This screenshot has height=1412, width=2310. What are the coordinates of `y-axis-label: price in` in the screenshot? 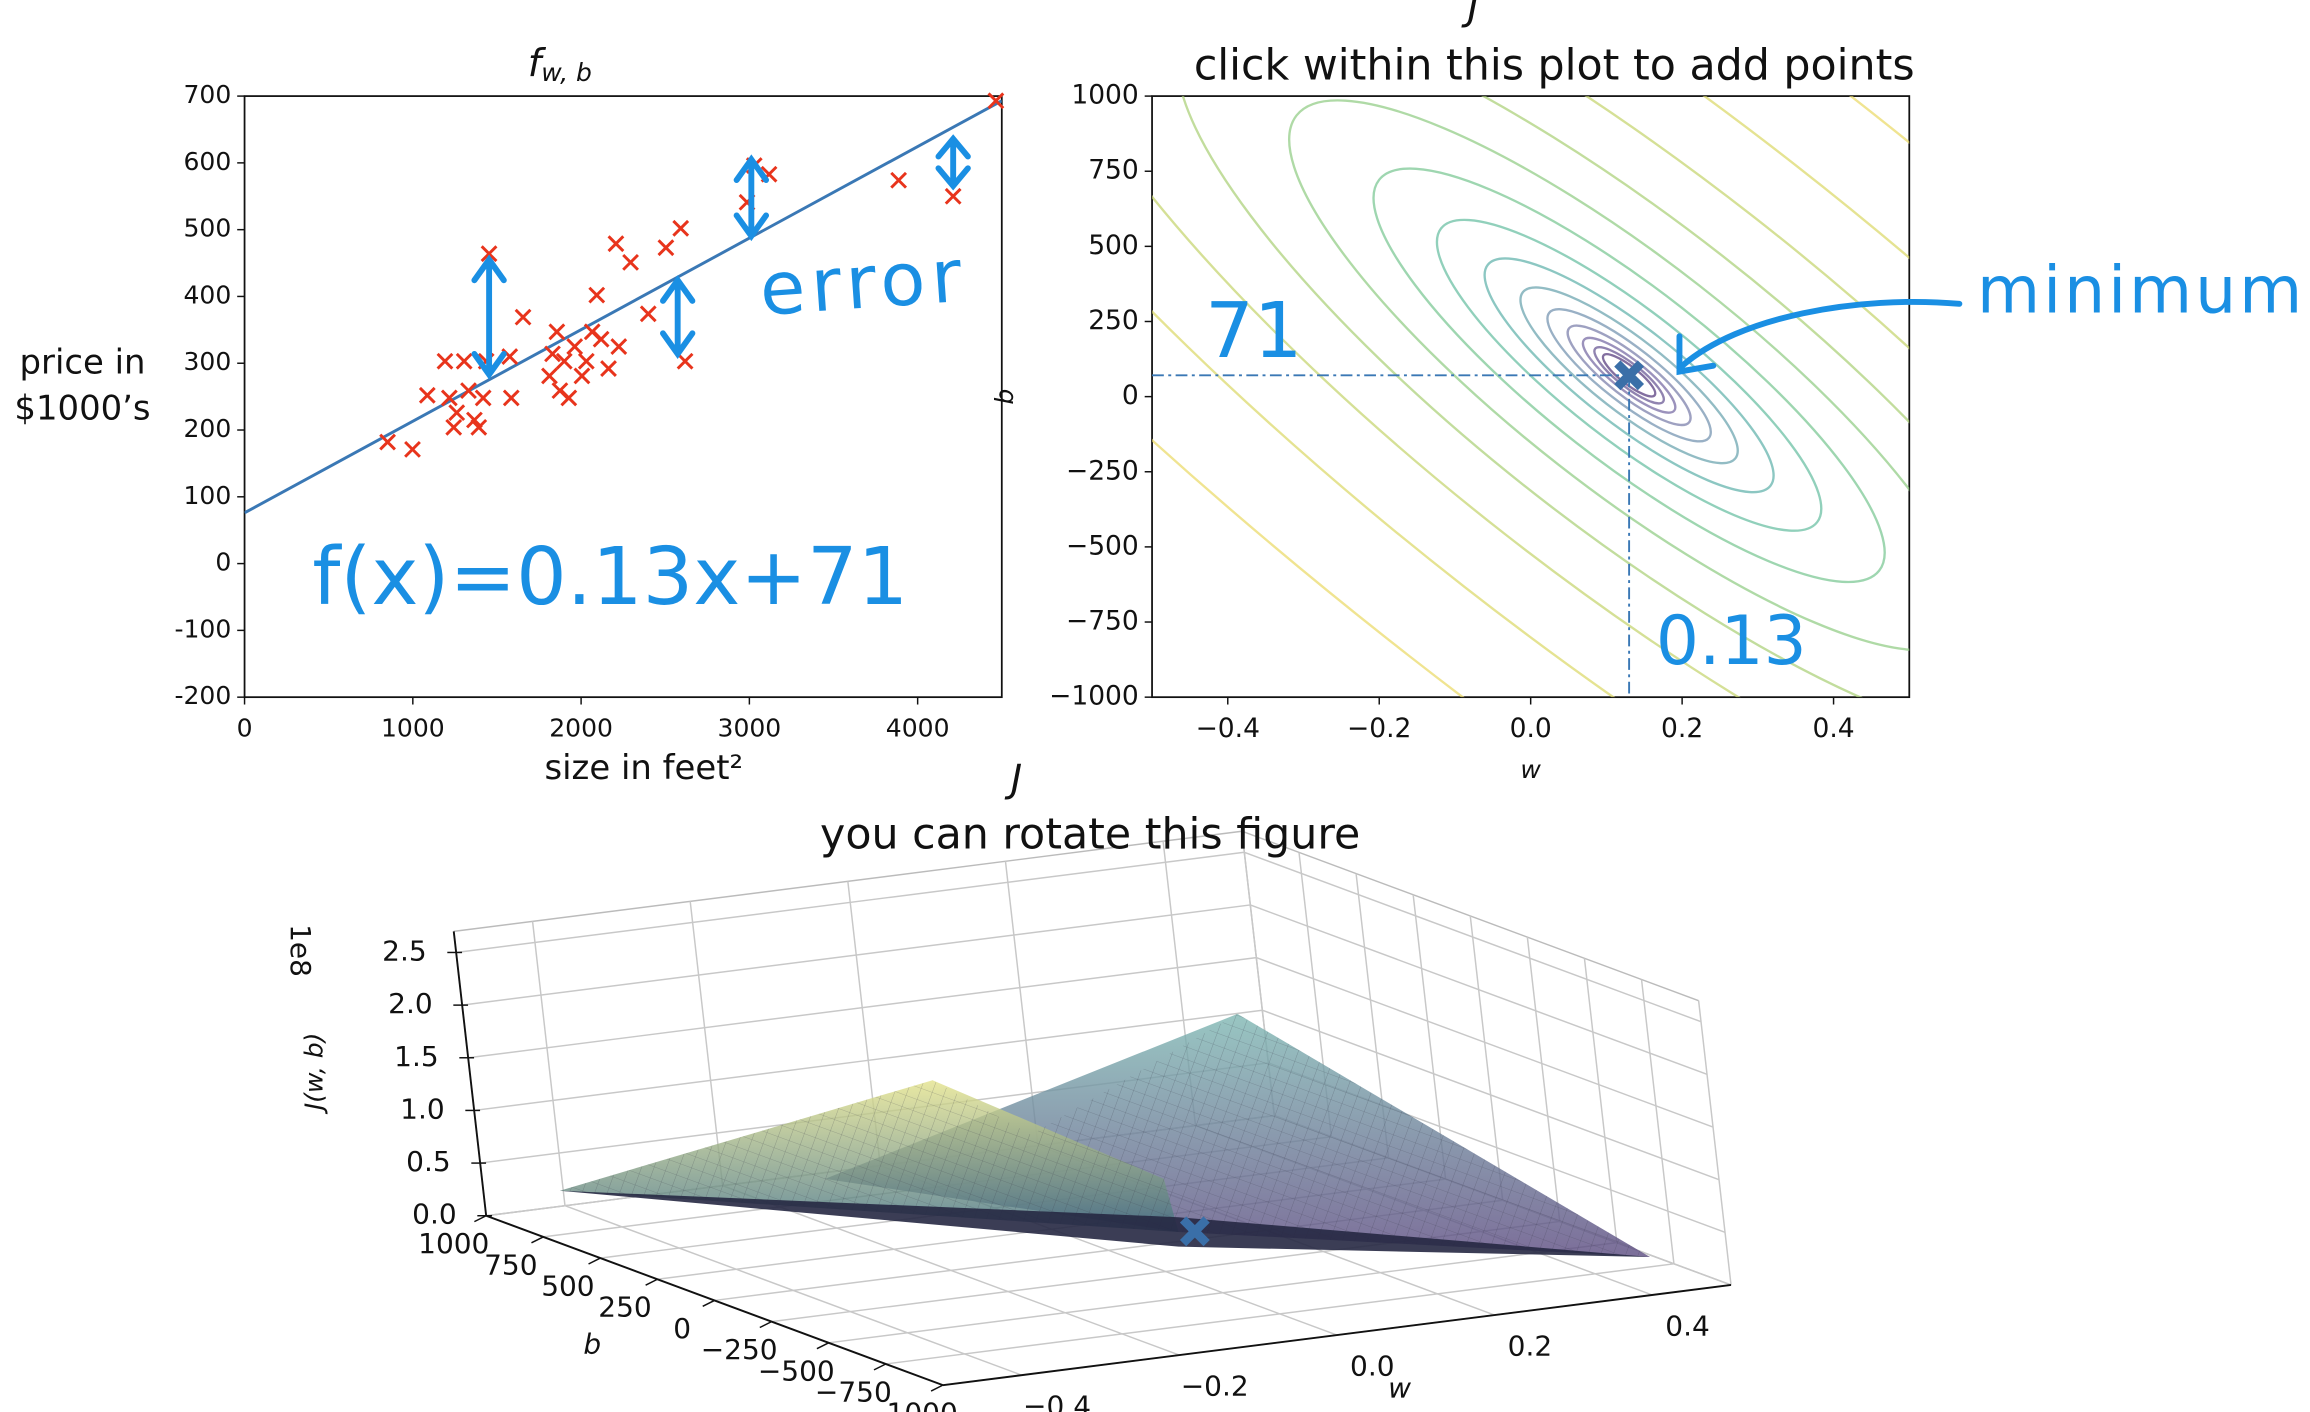 It's located at (83, 362).